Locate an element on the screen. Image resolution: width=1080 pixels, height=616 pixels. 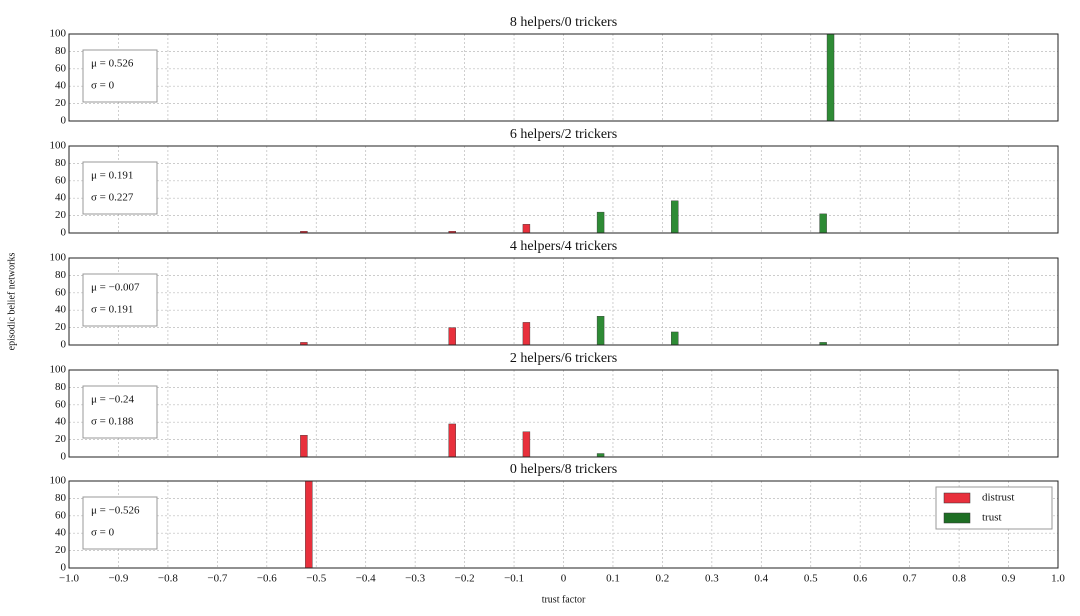
x-tick-label: 0.4 is located at coordinates (761, 579).